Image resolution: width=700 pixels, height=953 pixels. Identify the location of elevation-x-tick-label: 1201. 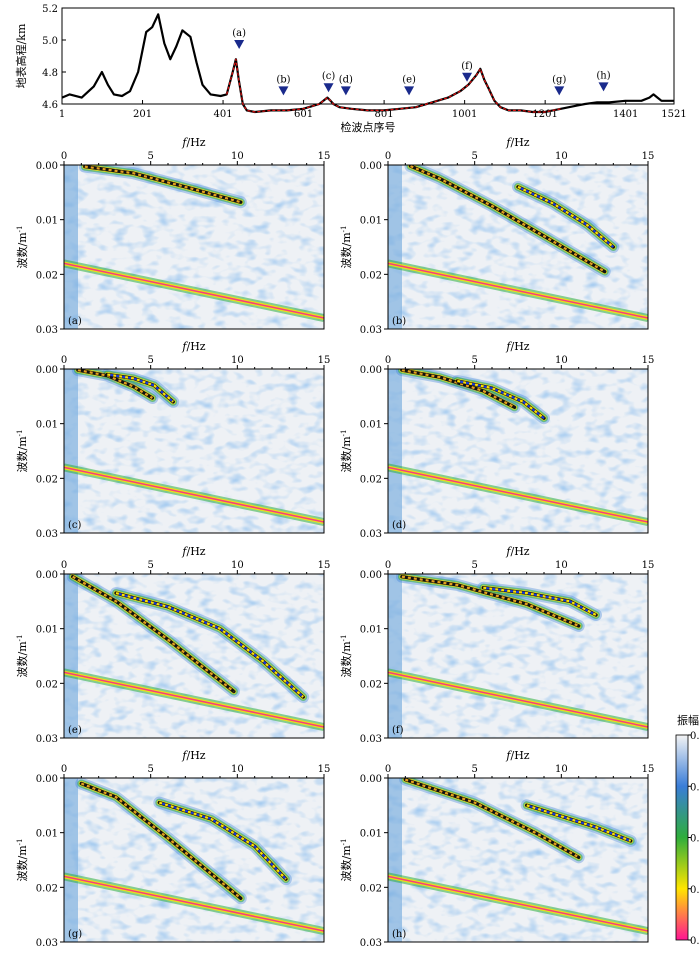
(544, 114).